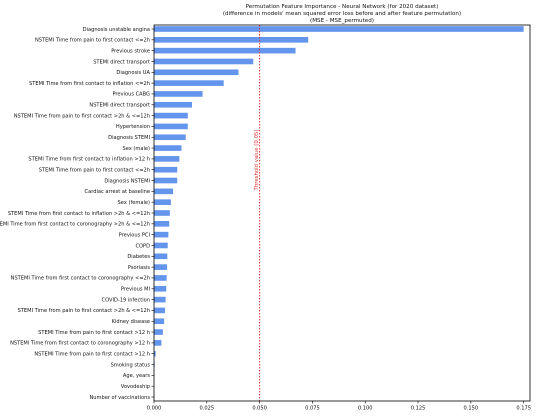 This screenshot has height=417, width=550. I want to click on x-tick-label: 0.175, so click(523, 409).